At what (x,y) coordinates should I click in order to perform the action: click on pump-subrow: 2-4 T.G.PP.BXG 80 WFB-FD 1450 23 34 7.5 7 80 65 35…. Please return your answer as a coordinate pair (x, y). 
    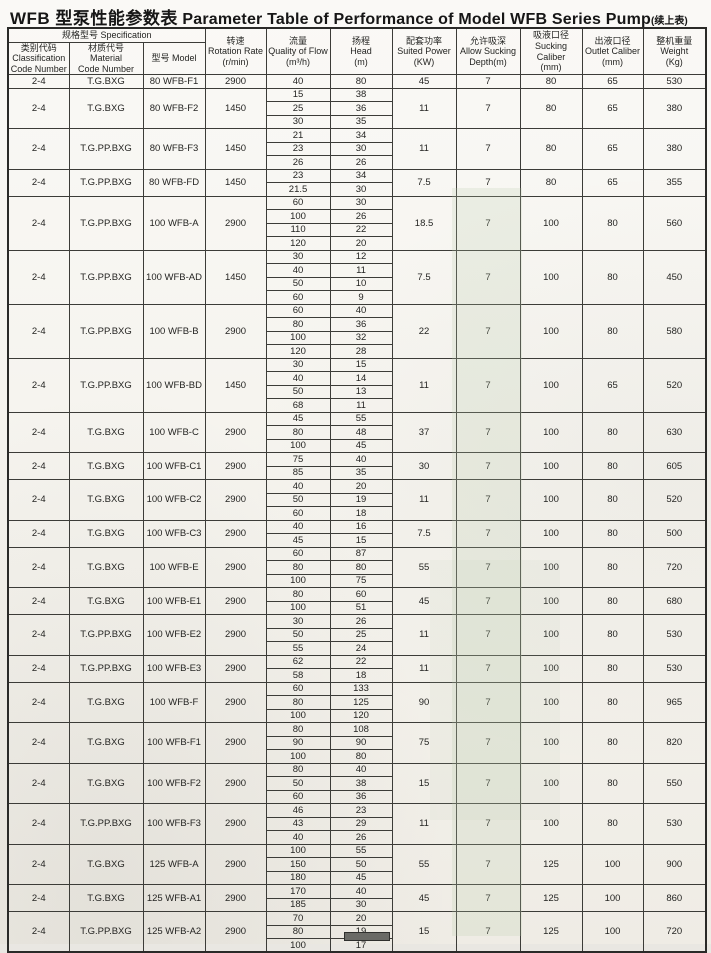
    Looking at the image, I should click on (357, 182).